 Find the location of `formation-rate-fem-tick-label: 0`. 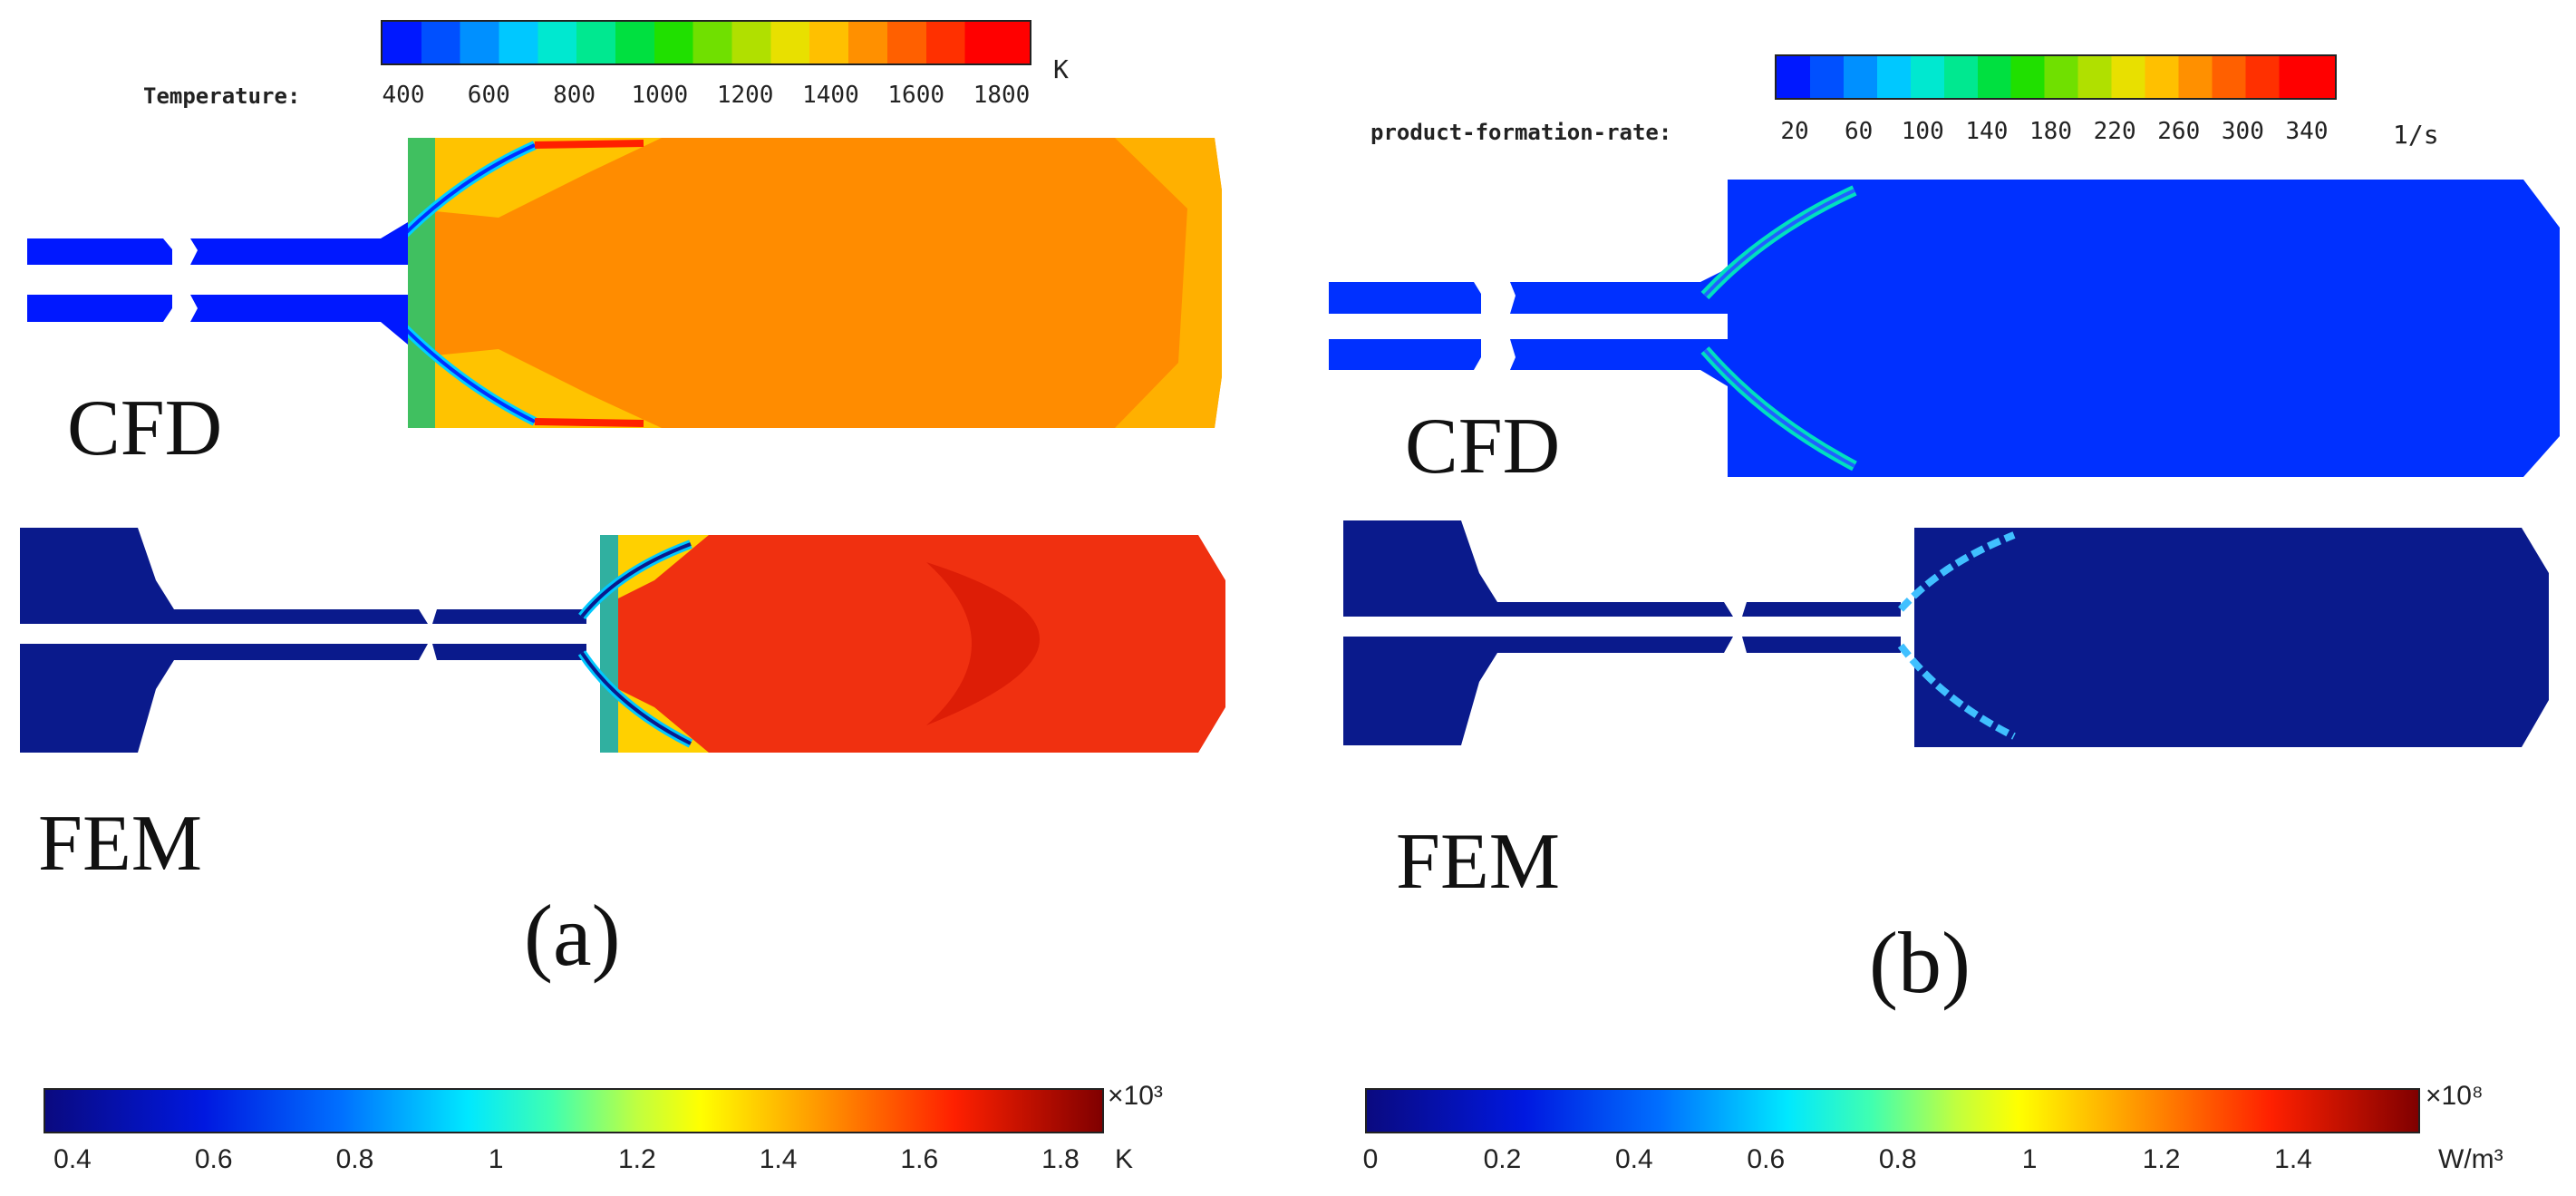

formation-rate-fem-tick-label: 0 is located at coordinates (1370, 1159).